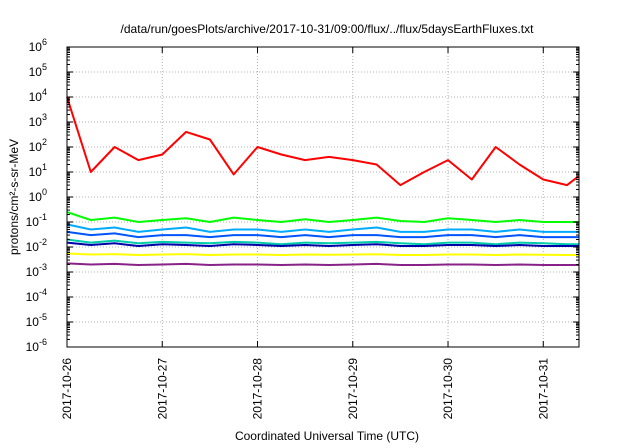 The height and width of the screenshot is (448, 640). What do you see at coordinates (327, 436) in the screenshot?
I see `x-axis-label: Coordinated Universal Time (UTC)` at bounding box center [327, 436].